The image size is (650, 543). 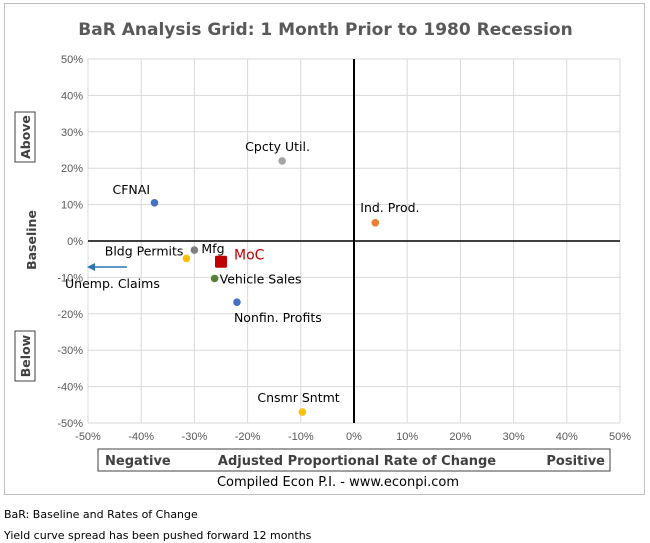 What do you see at coordinates (214, 278) in the screenshot?
I see `data-point-vehicle-sales` at bounding box center [214, 278].